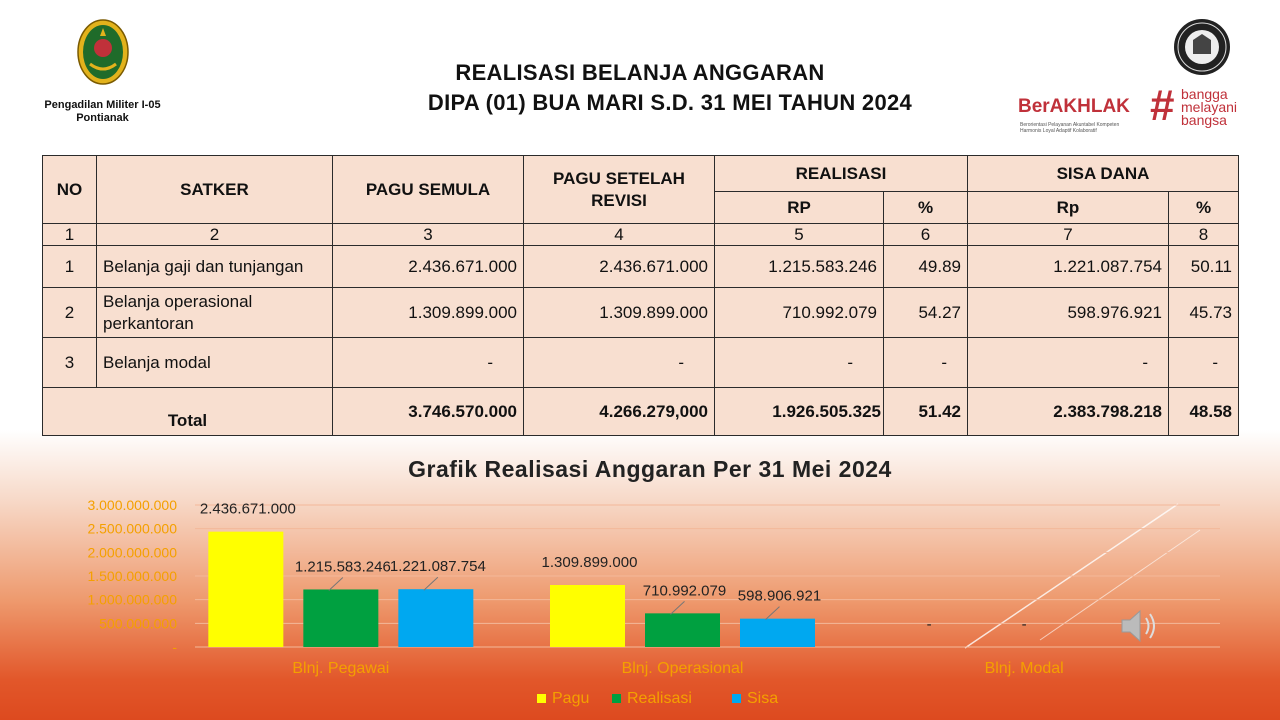  Describe the element at coordinates (762, 698) in the screenshot. I see `legend-label: Sisa` at that location.